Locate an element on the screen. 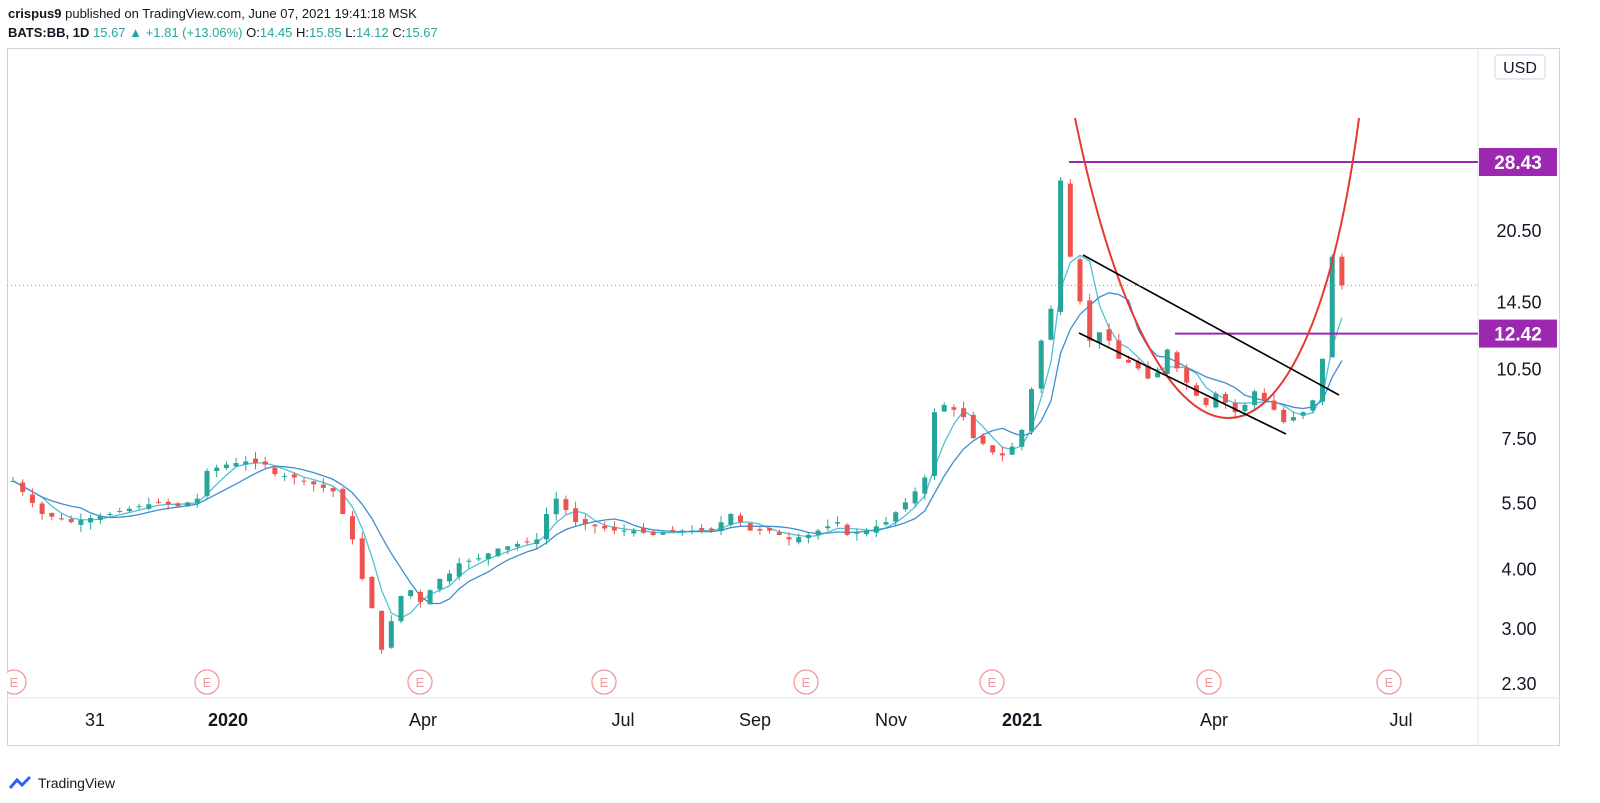  channel-lower-line is located at coordinates (1182, 383).